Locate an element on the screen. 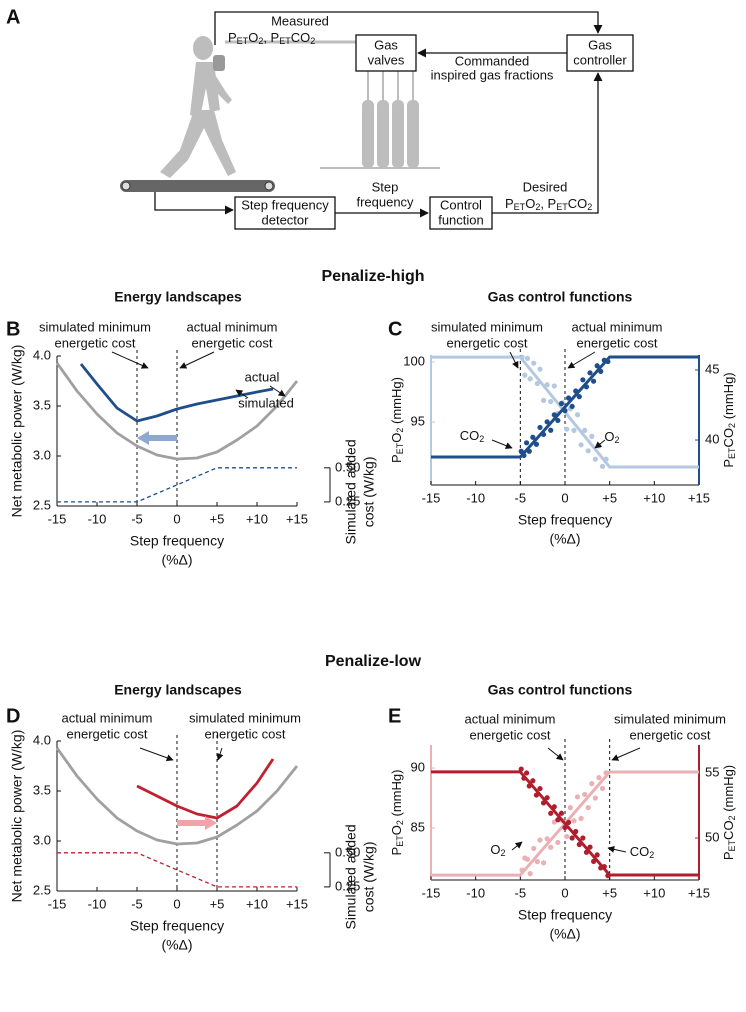  label: Desired is located at coordinates (545, 186).